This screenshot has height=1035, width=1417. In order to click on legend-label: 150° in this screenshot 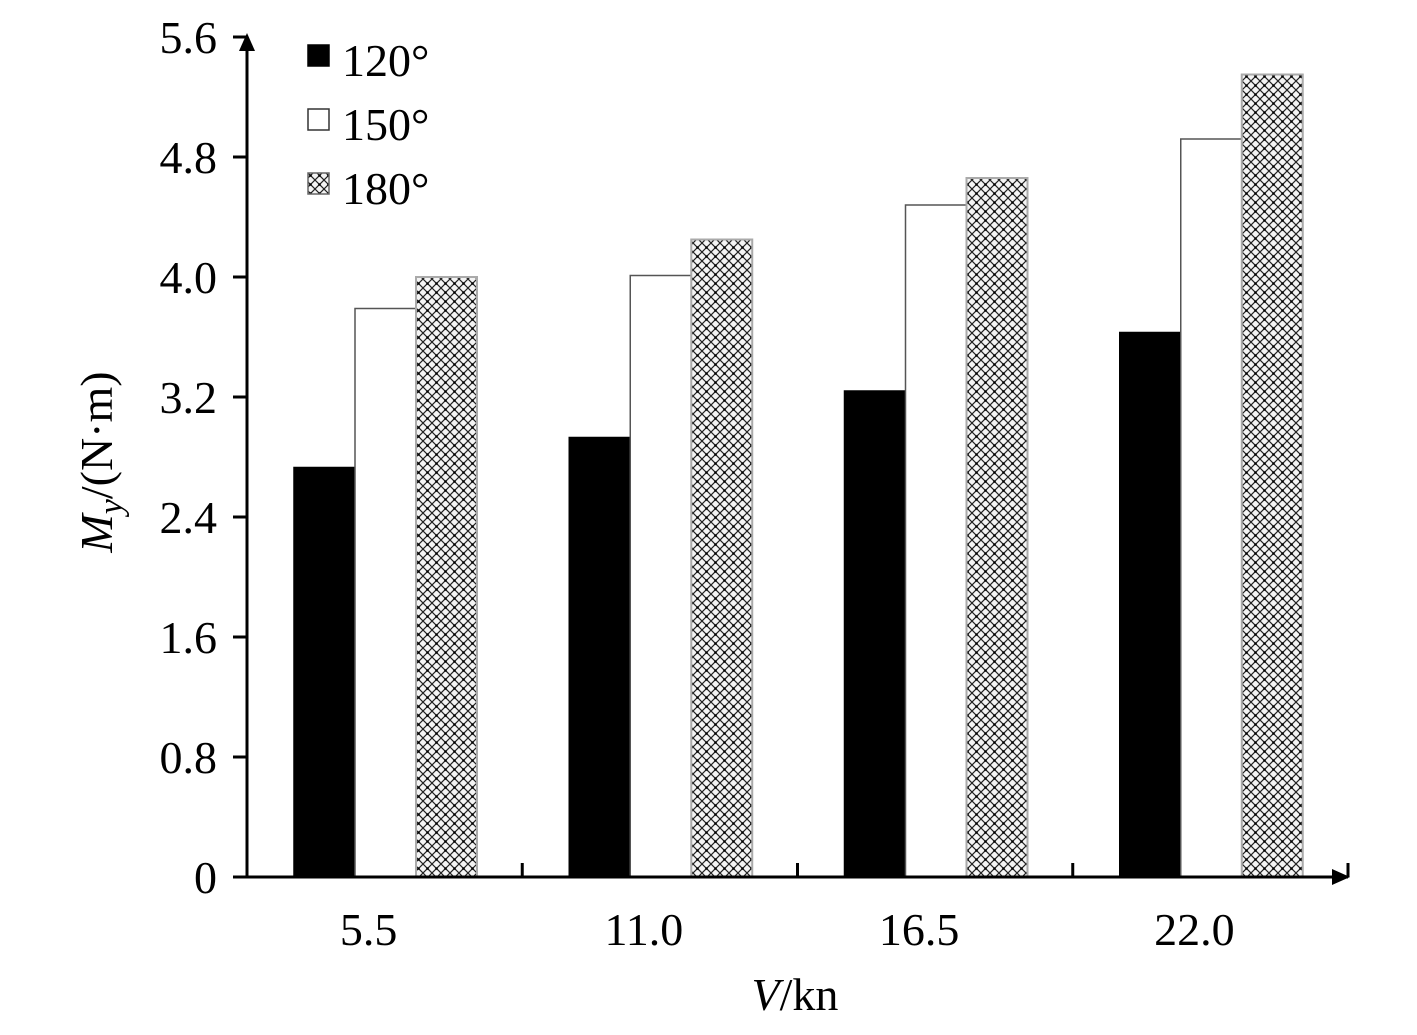, I will do `click(385, 124)`.